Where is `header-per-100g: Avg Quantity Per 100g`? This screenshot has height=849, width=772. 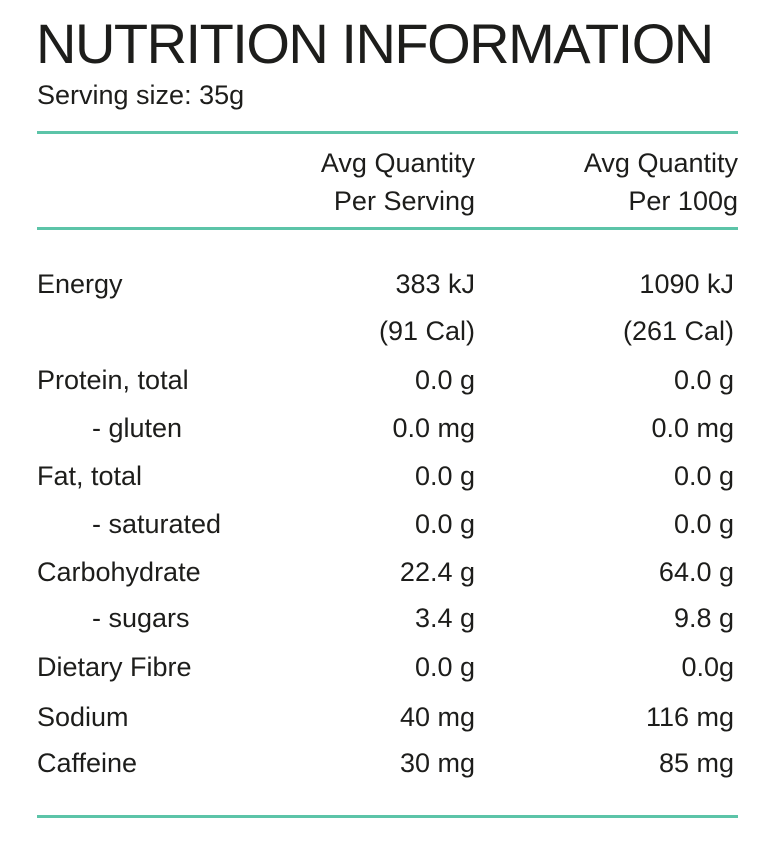
header-per-100g: Avg Quantity Per 100g is located at coordinates (661, 182).